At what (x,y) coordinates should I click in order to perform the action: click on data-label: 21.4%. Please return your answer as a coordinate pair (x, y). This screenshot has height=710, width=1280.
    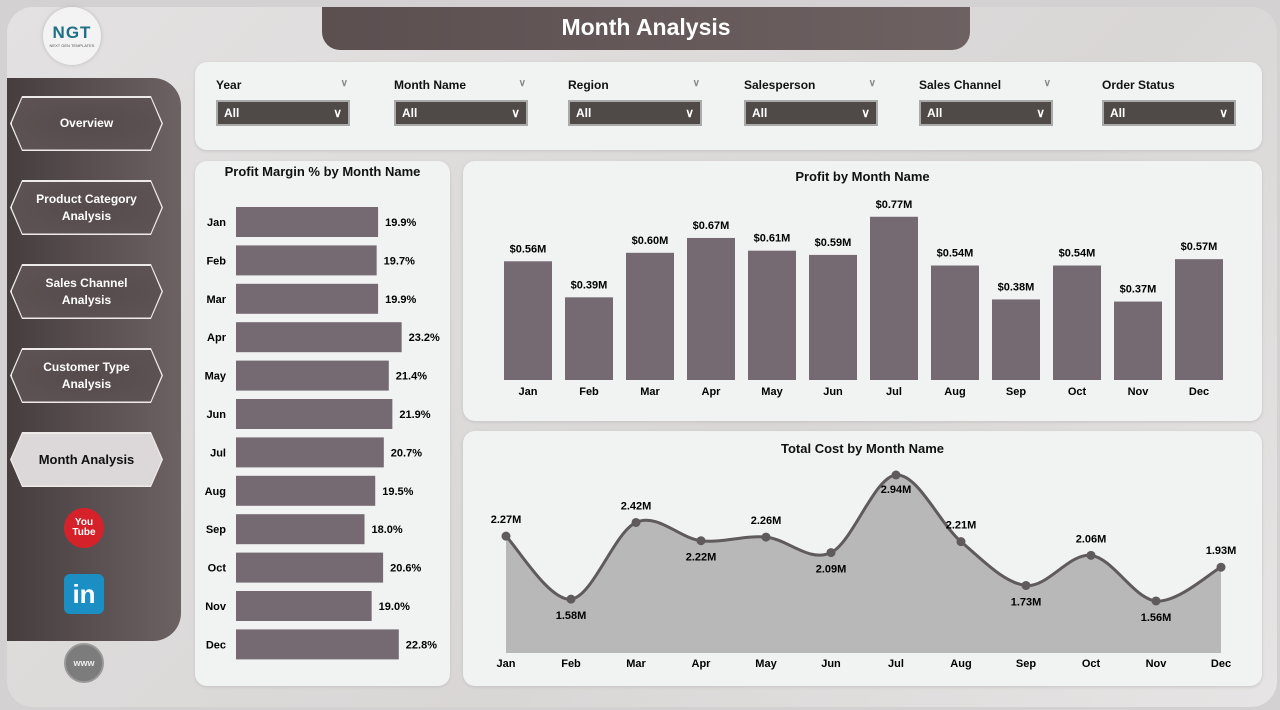
    Looking at the image, I should click on (411, 377).